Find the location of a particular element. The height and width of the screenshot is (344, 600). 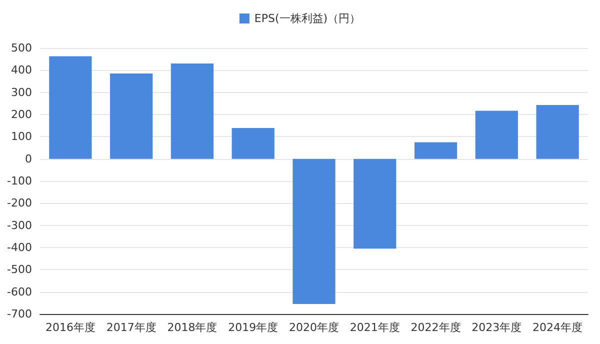

x-tick-label: 2023年度 is located at coordinates (497, 327).